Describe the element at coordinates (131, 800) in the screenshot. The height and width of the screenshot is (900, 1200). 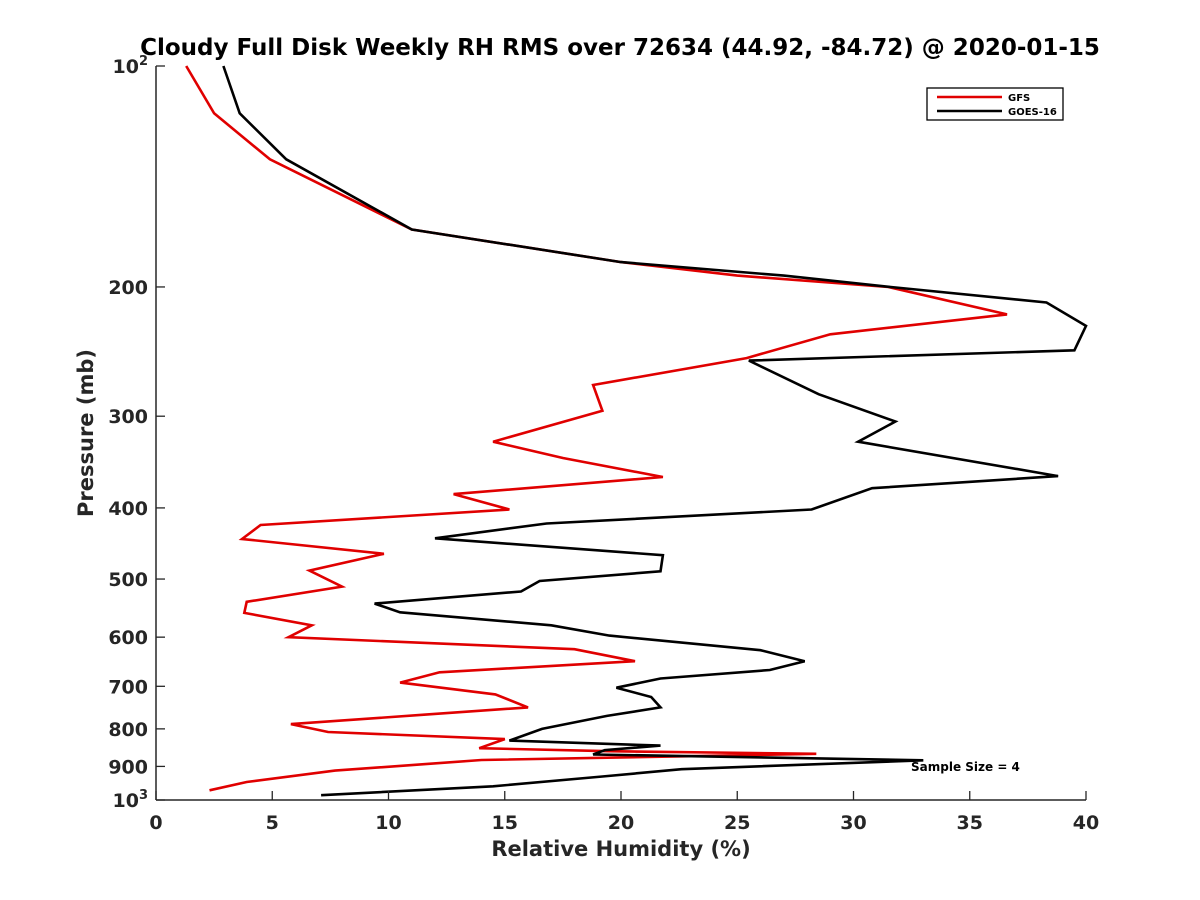
I see `y-tick-label: 10³` at that location.